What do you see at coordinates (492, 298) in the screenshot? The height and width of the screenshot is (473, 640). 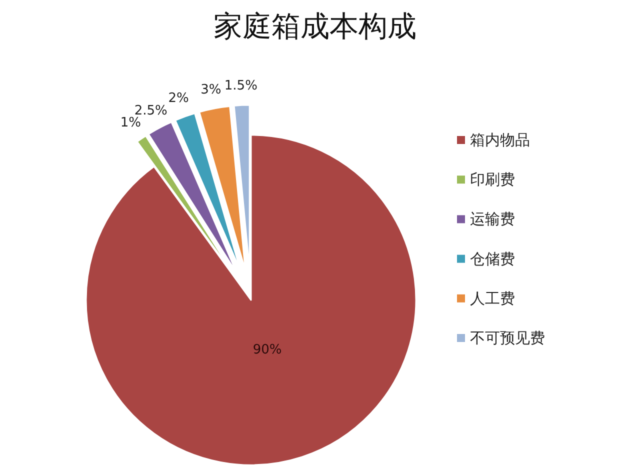 I see `legend-label: 人工费` at bounding box center [492, 298].